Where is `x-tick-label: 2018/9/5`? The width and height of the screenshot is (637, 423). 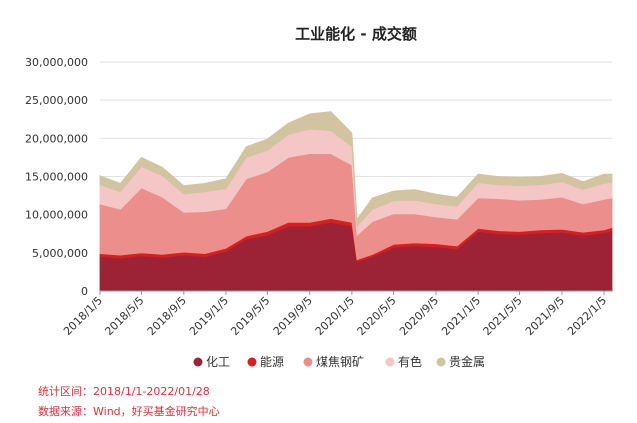 x-tick-label: 2018/9/5 is located at coordinates (167, 316).